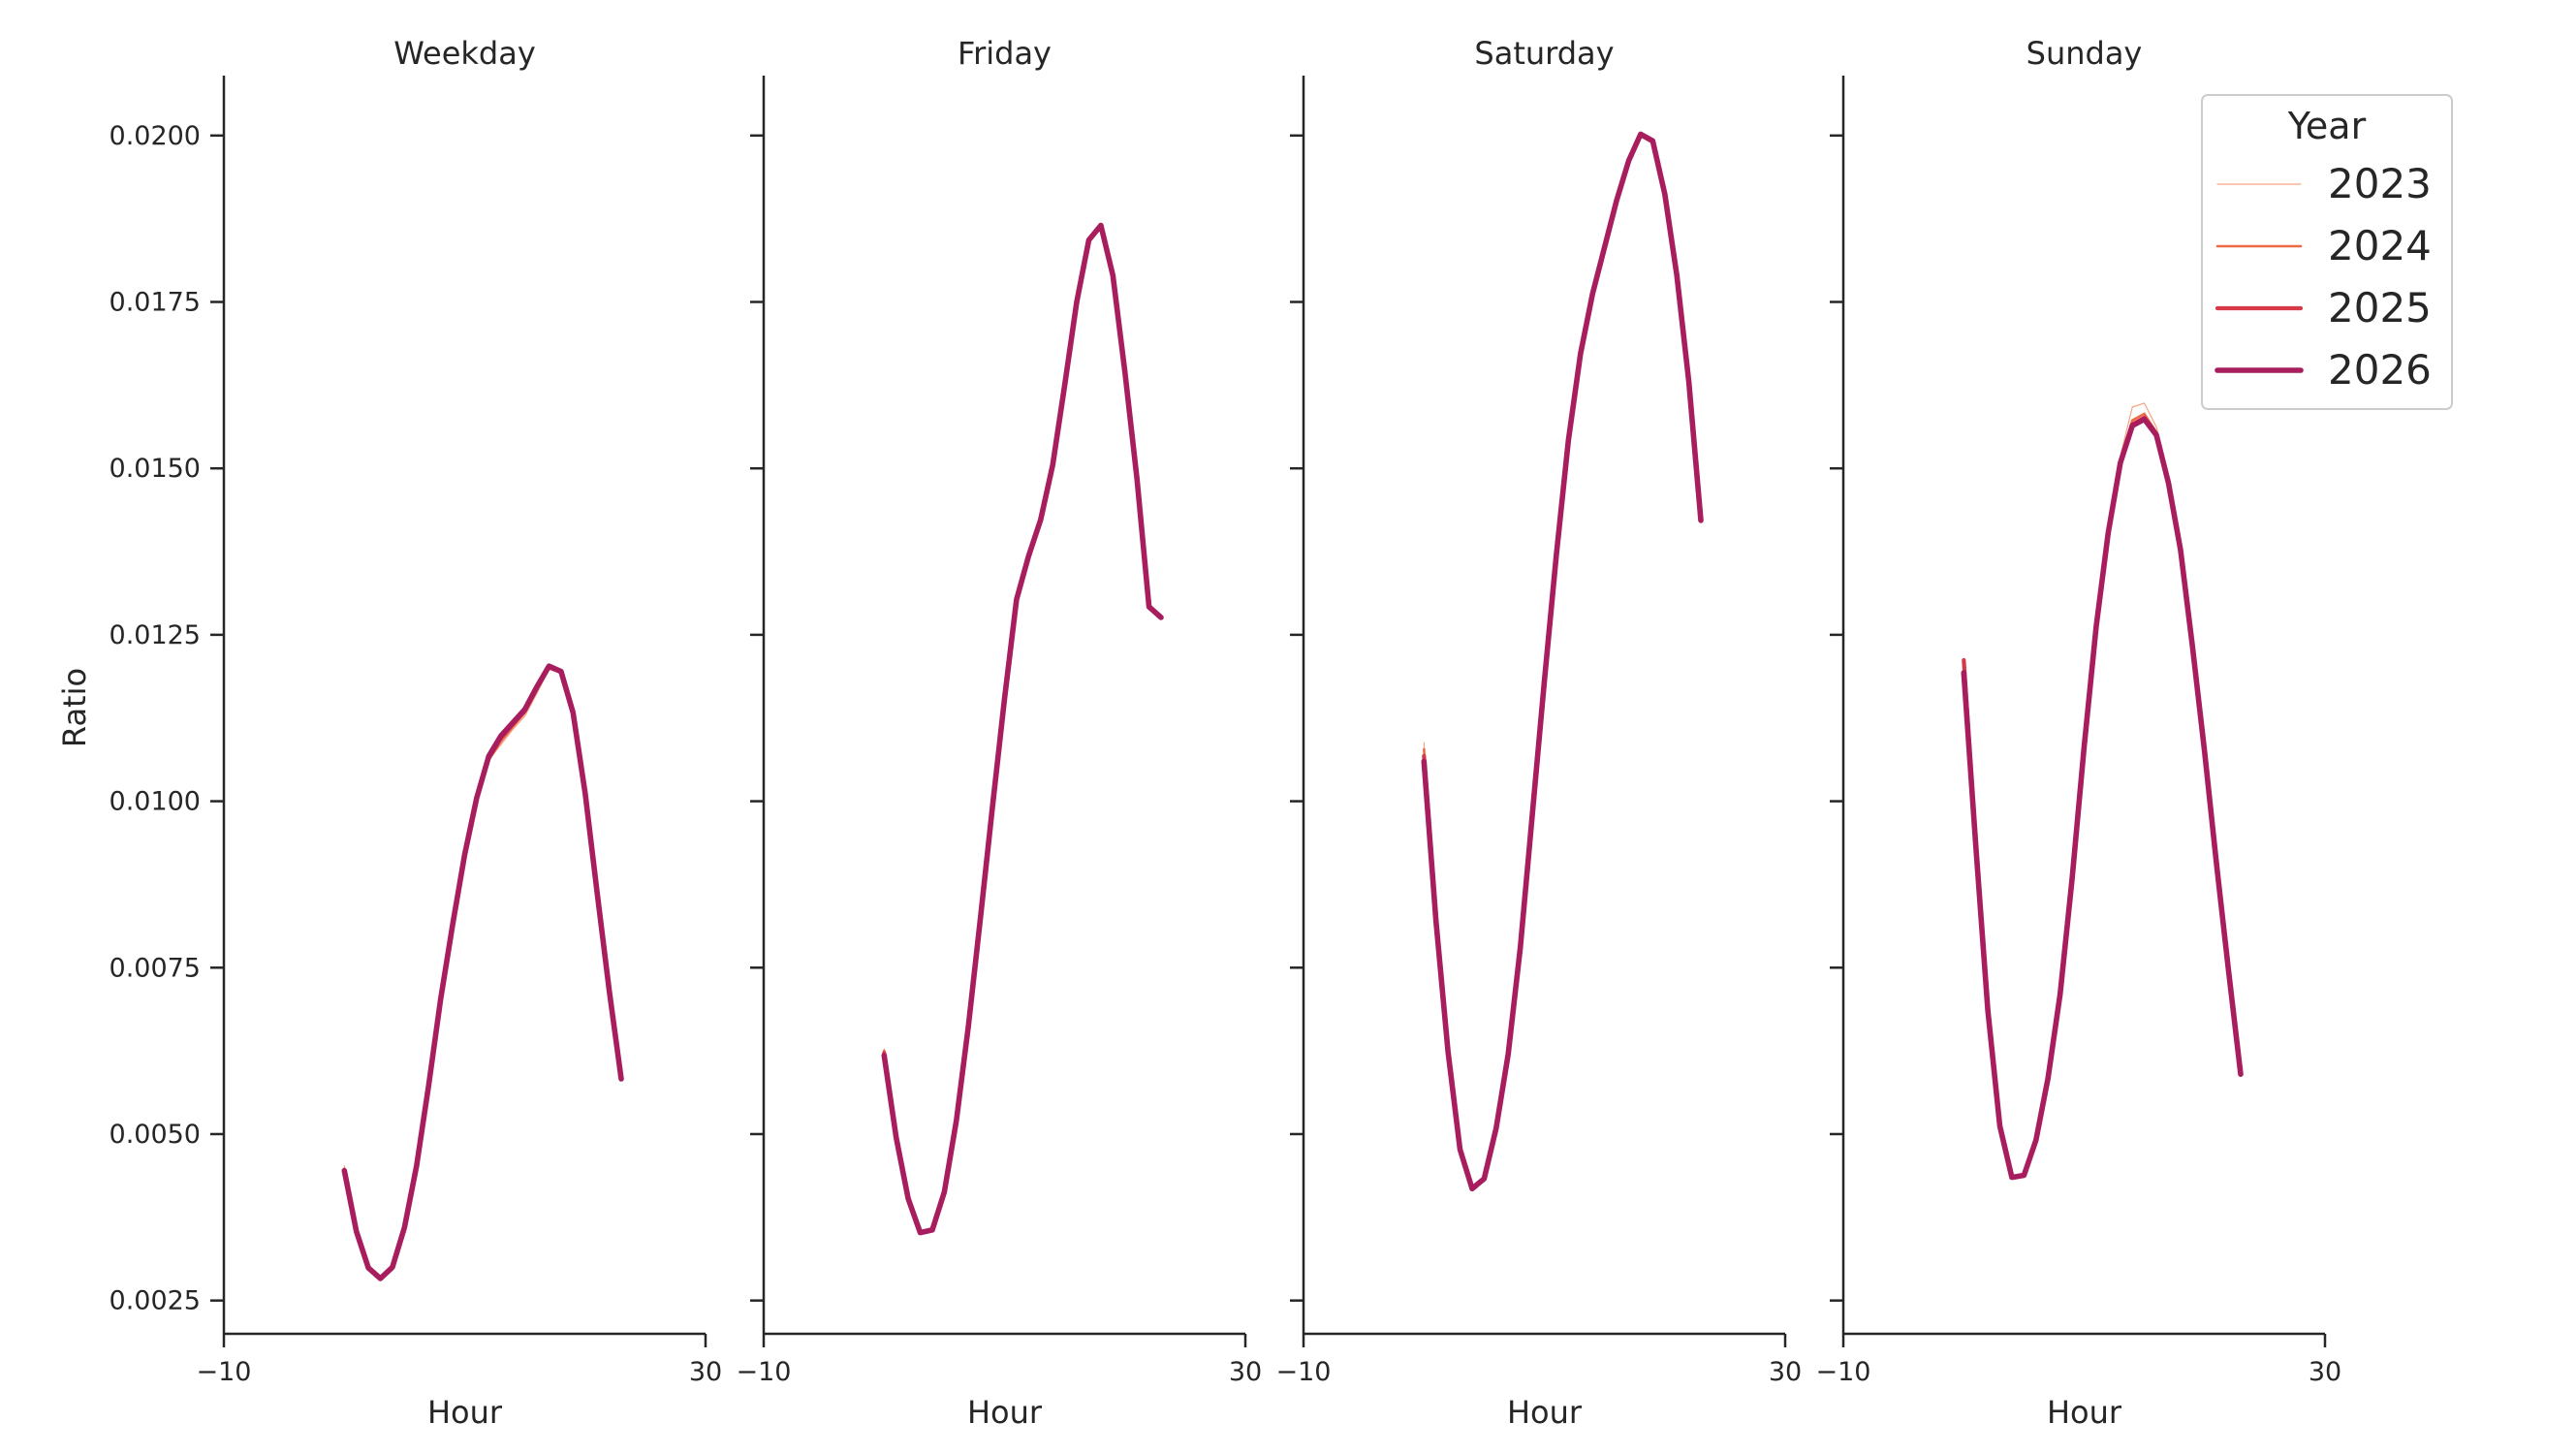  Describe the element at coordinates (2380, 246) in the screenshot. I see `legend-label-2024: 2024` at that location.